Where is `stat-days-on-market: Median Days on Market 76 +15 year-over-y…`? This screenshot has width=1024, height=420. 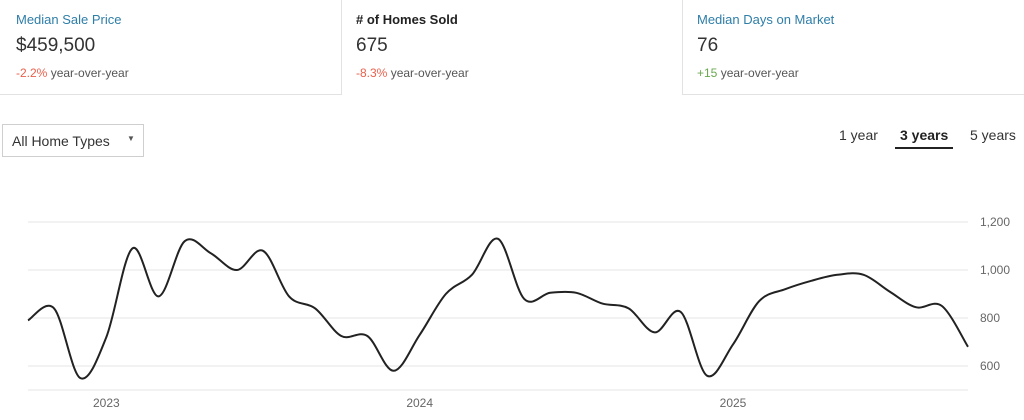
stat-days-on-market: Median Days on Market 76 +15 year-over-y… is located at coordinates (853, 47).